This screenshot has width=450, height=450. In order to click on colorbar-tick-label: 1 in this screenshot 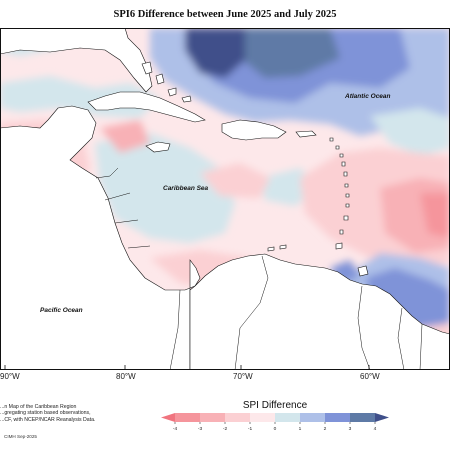, I will do `click(300, 429)`.